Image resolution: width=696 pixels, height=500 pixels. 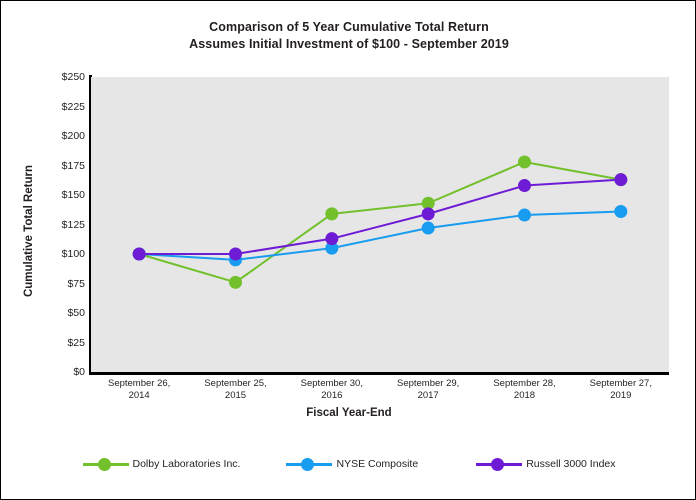 What do you see at coordinates (379, 373) in the screenshot?
I see `x-axis-line` at bounding box center [379, 373].